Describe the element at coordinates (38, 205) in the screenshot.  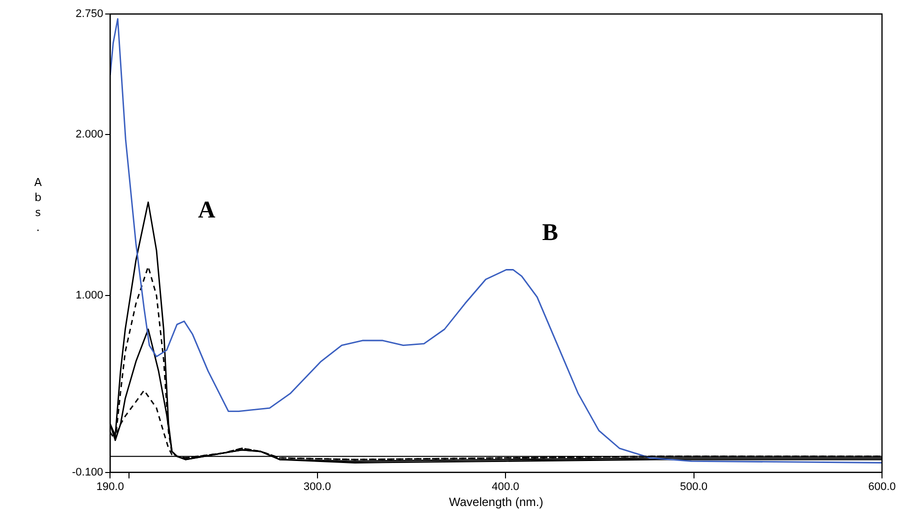
I see `y-axis-title: Abs.` at that location.